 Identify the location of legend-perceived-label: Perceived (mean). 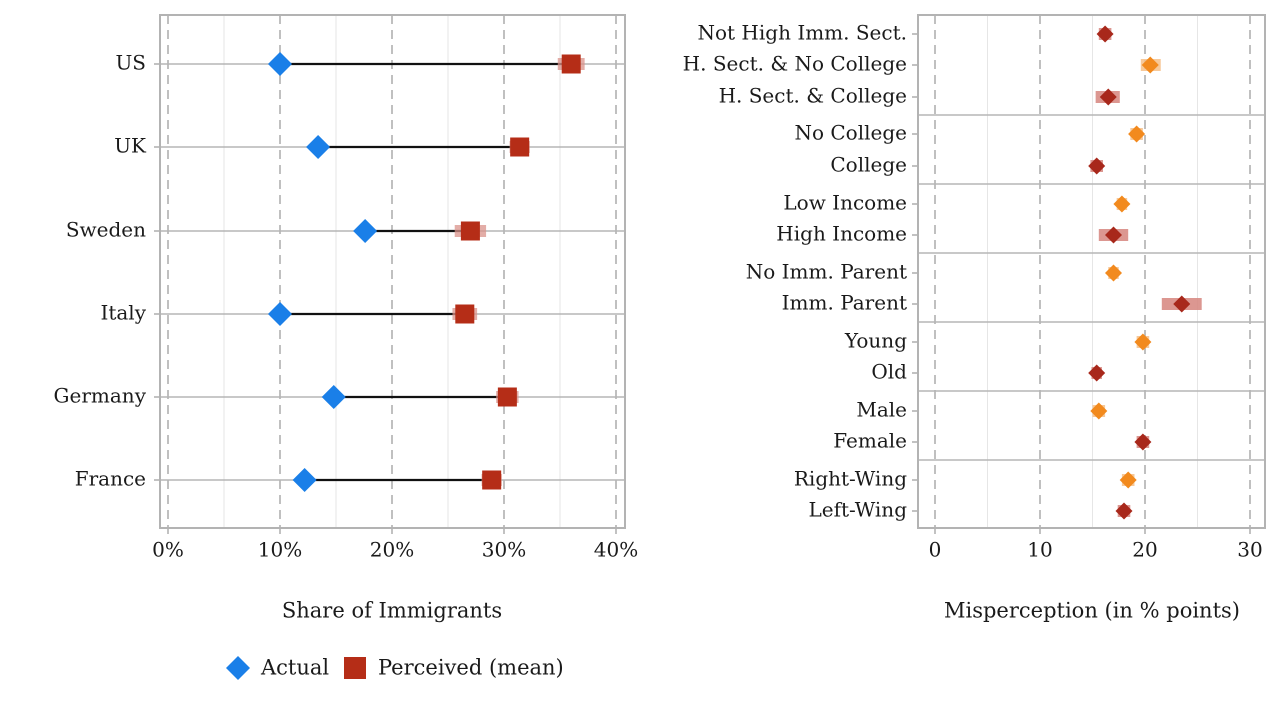
(471, 668).